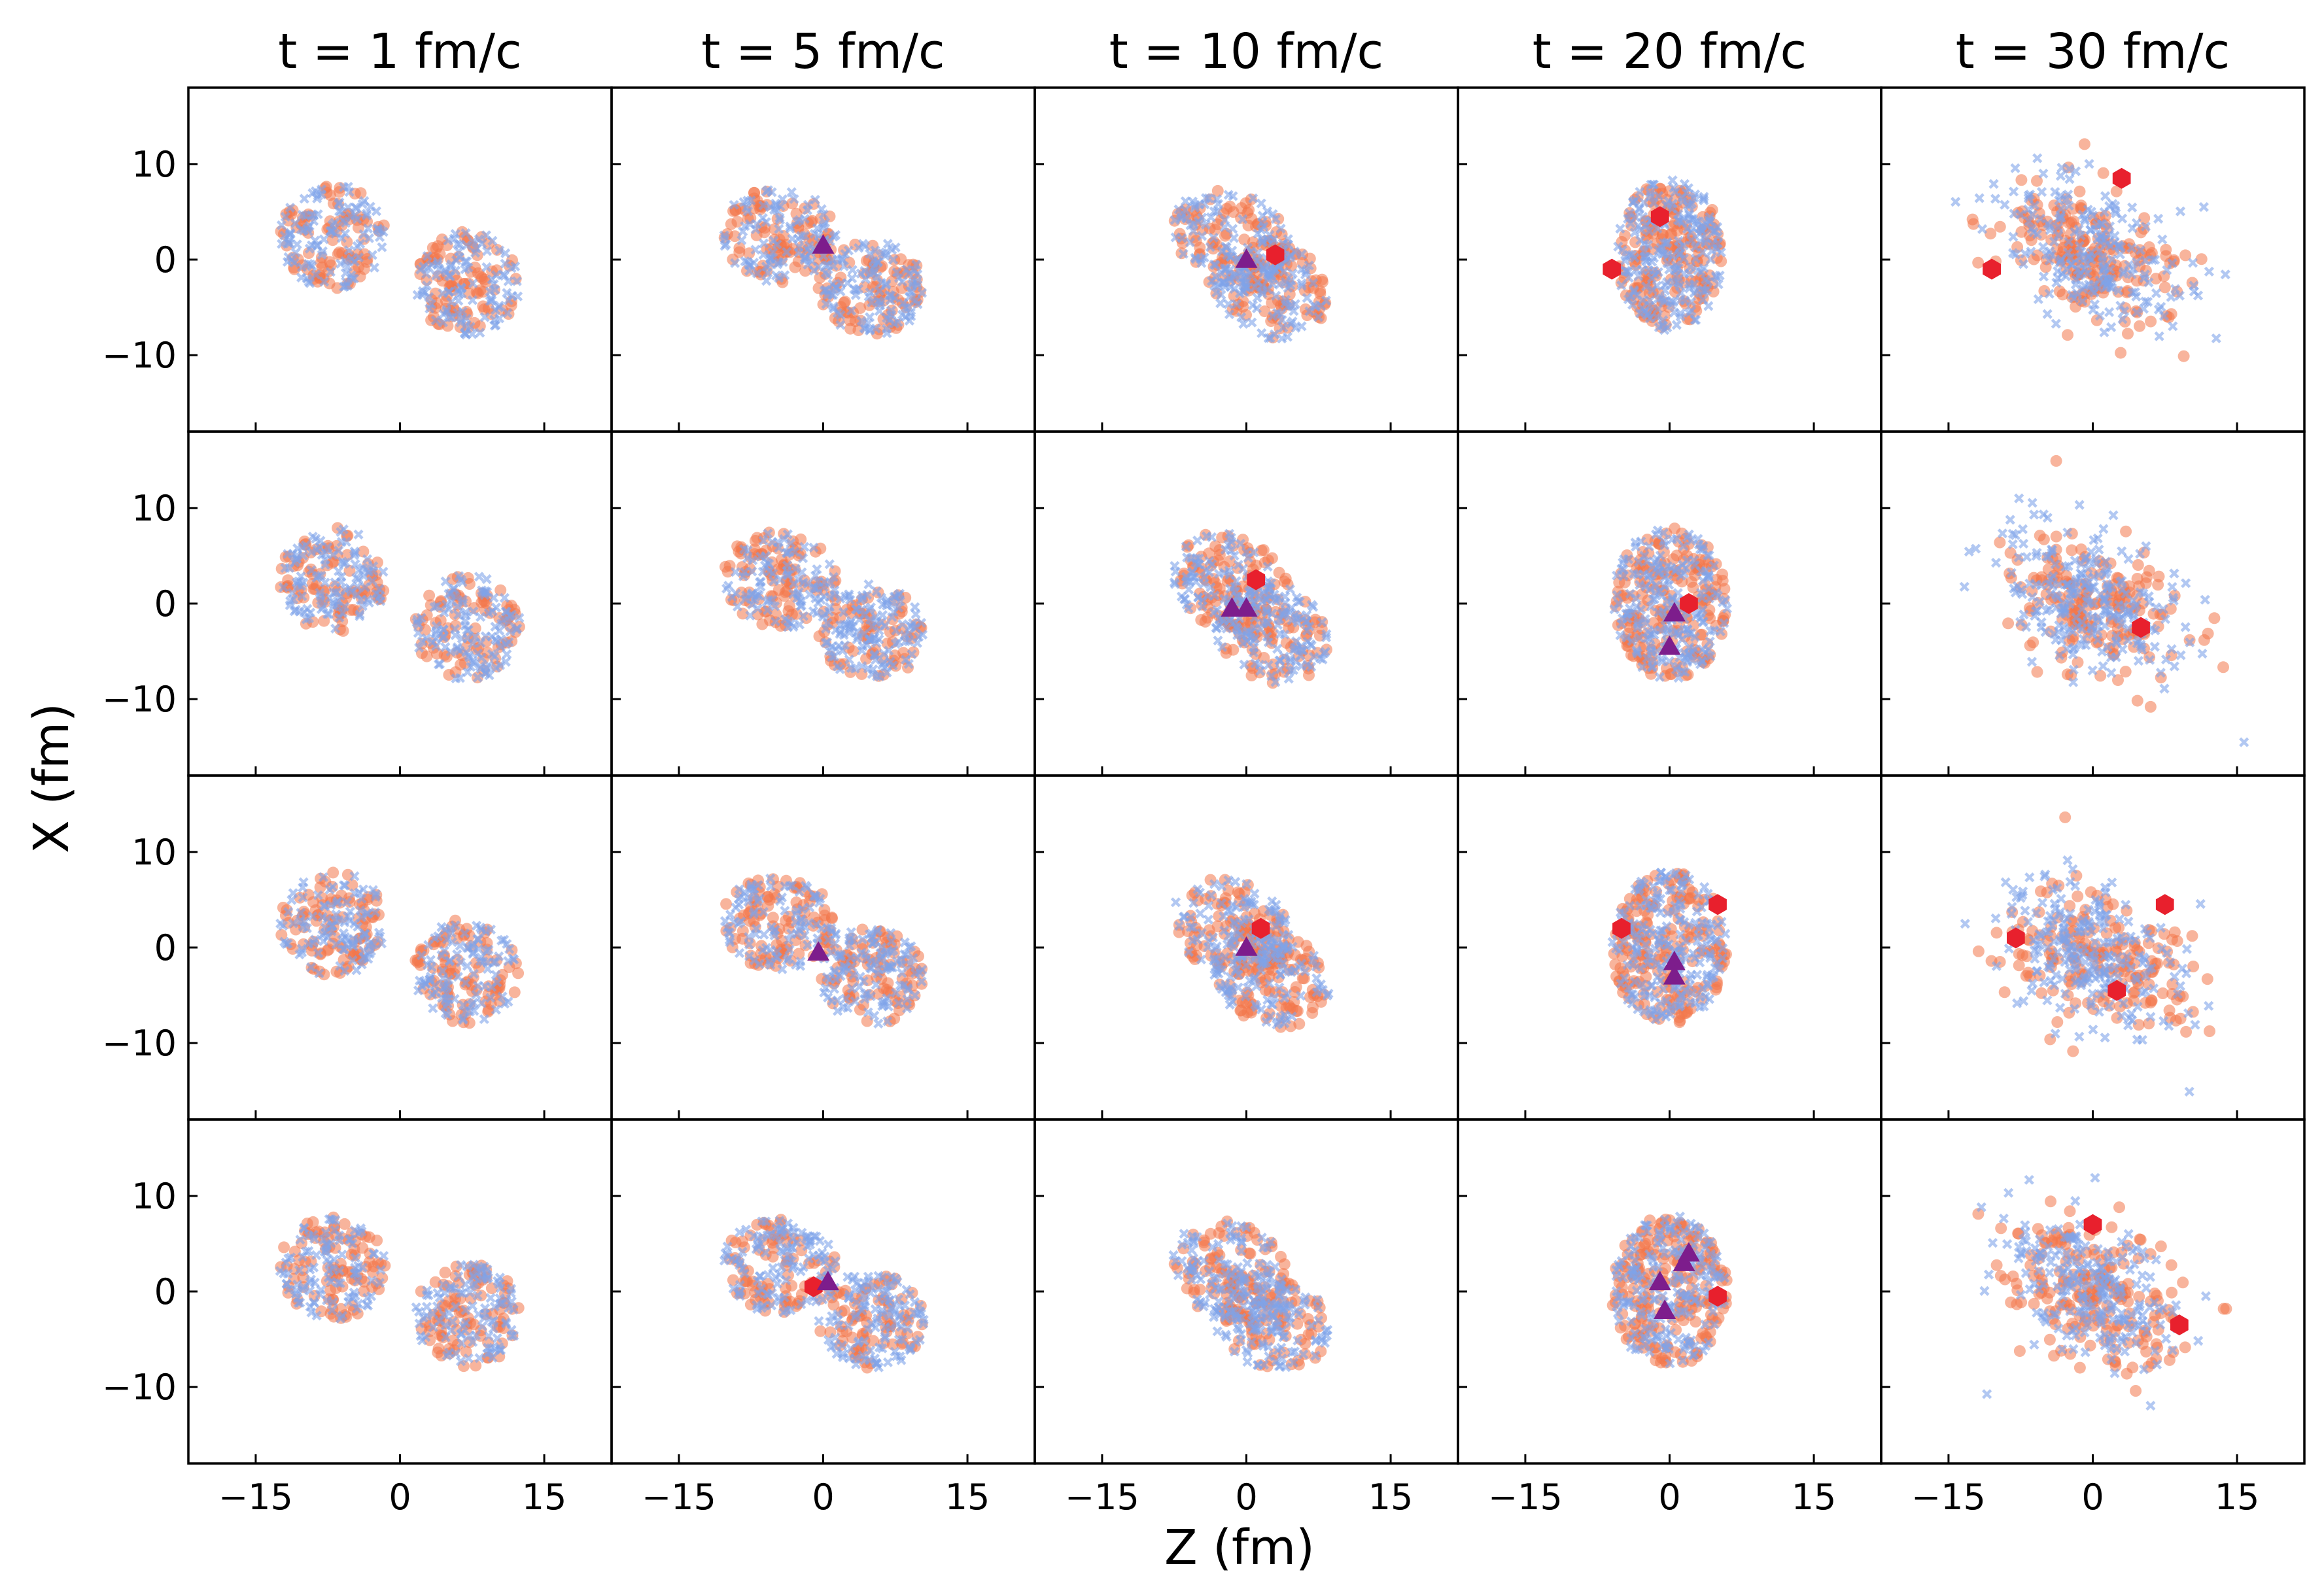 The width and height of the screenshot is (2324, 1589). What do you see at coordinates (824, 951) in the screenshot?
I see `panel-r3-c2` at bounding box center [824, 951].